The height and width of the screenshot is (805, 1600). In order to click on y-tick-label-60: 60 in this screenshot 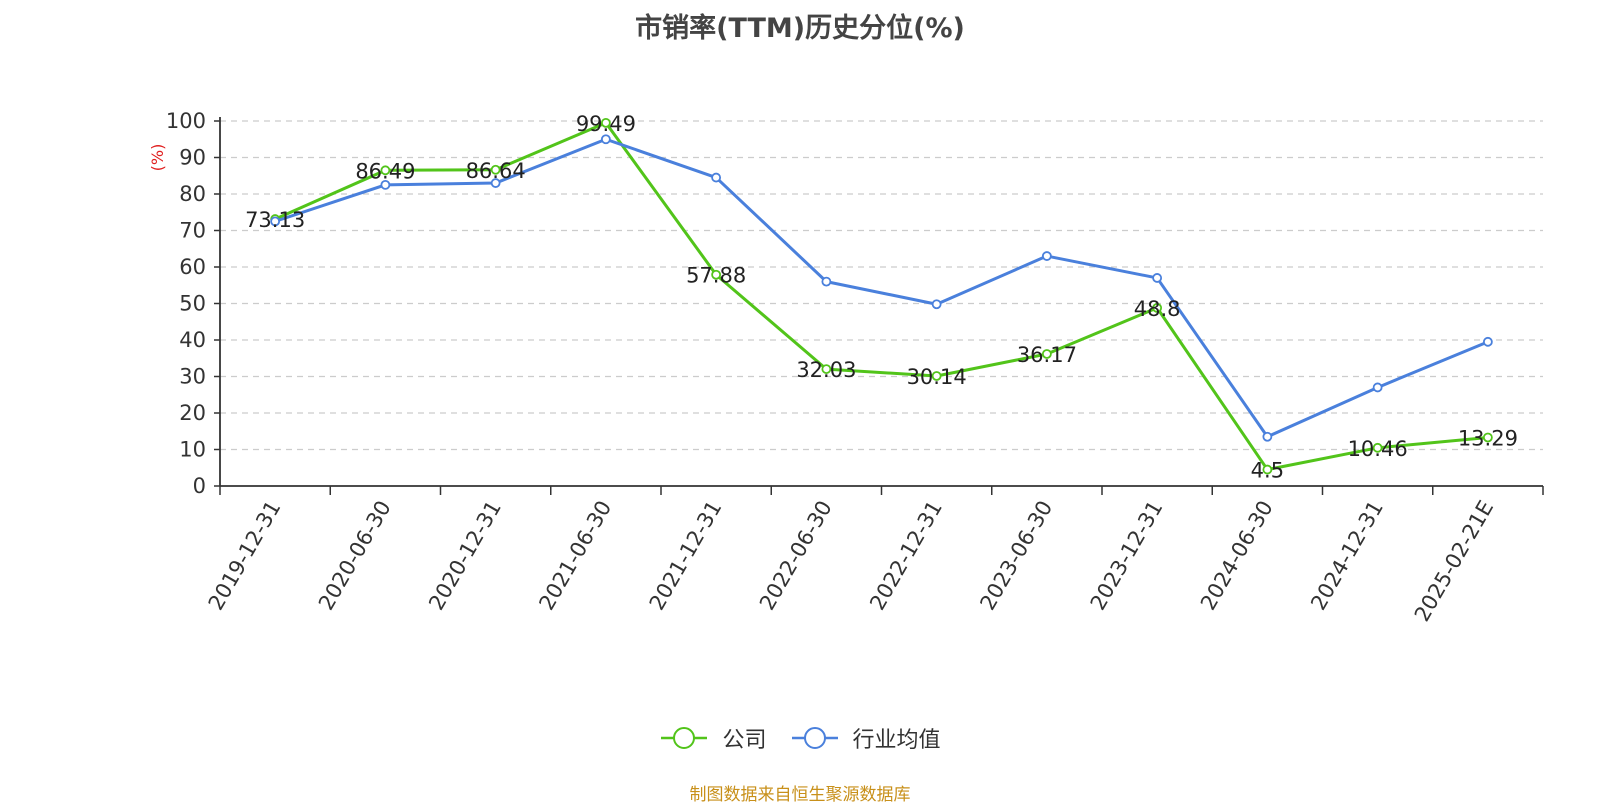, I will do `click(192, 267)`.